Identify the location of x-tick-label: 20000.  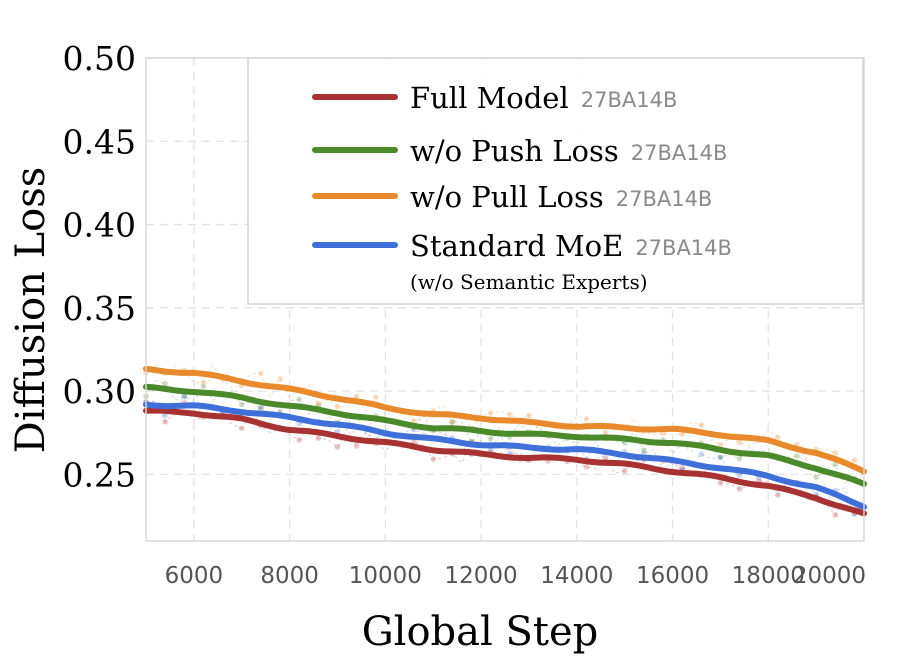
(829, 576).